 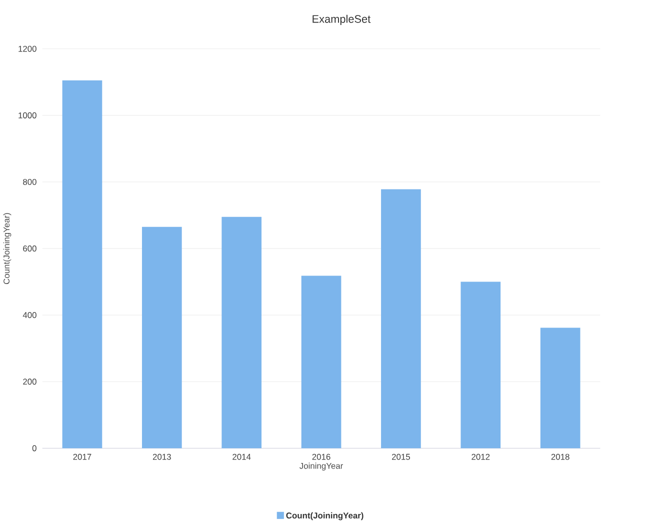 What do you see at coordinates (341, 20) in the screenshot?
I see `chart-title: ExampleSet` at bounding box center [341, 20].